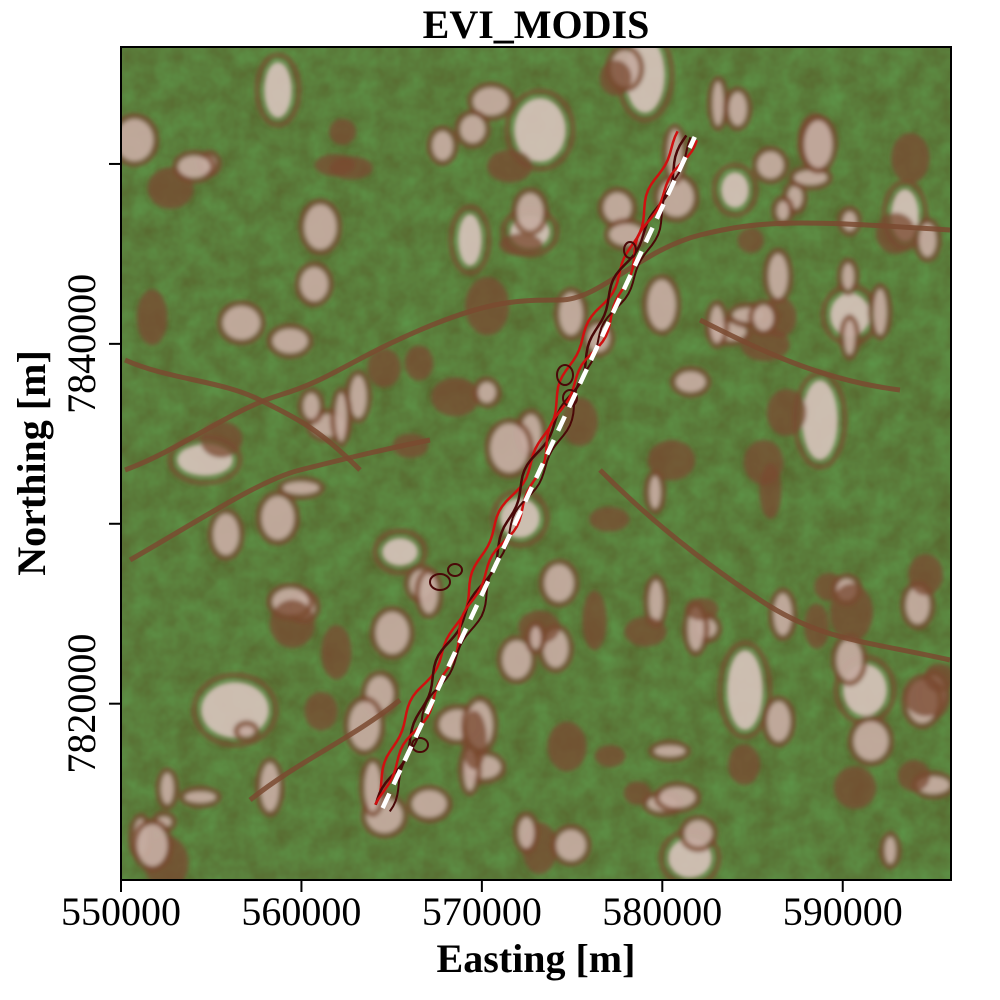  What do you see at coordinates (843, 911) in the screenshot?
I see `x-tick-label: 590000` at bounding box center [843, 911].